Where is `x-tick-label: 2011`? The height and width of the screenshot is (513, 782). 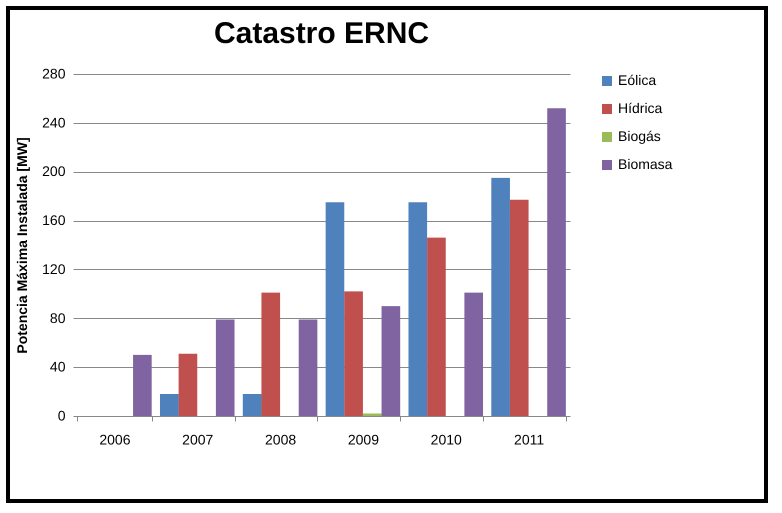 x-tick-label: 2011 is located at coordinates (529, 440).